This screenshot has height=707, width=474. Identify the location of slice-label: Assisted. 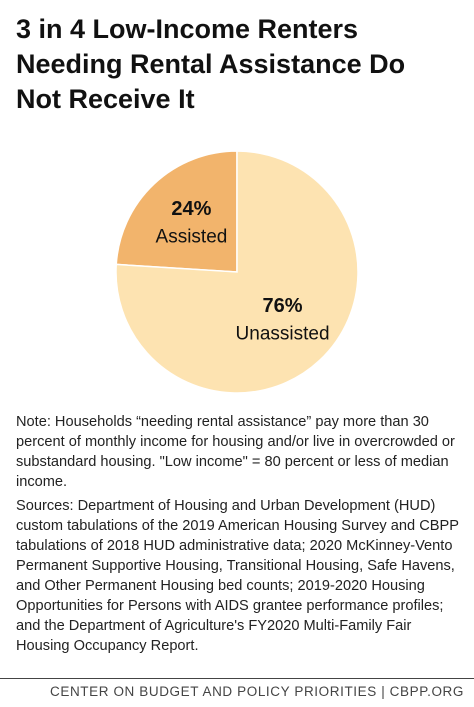
(192, 237).